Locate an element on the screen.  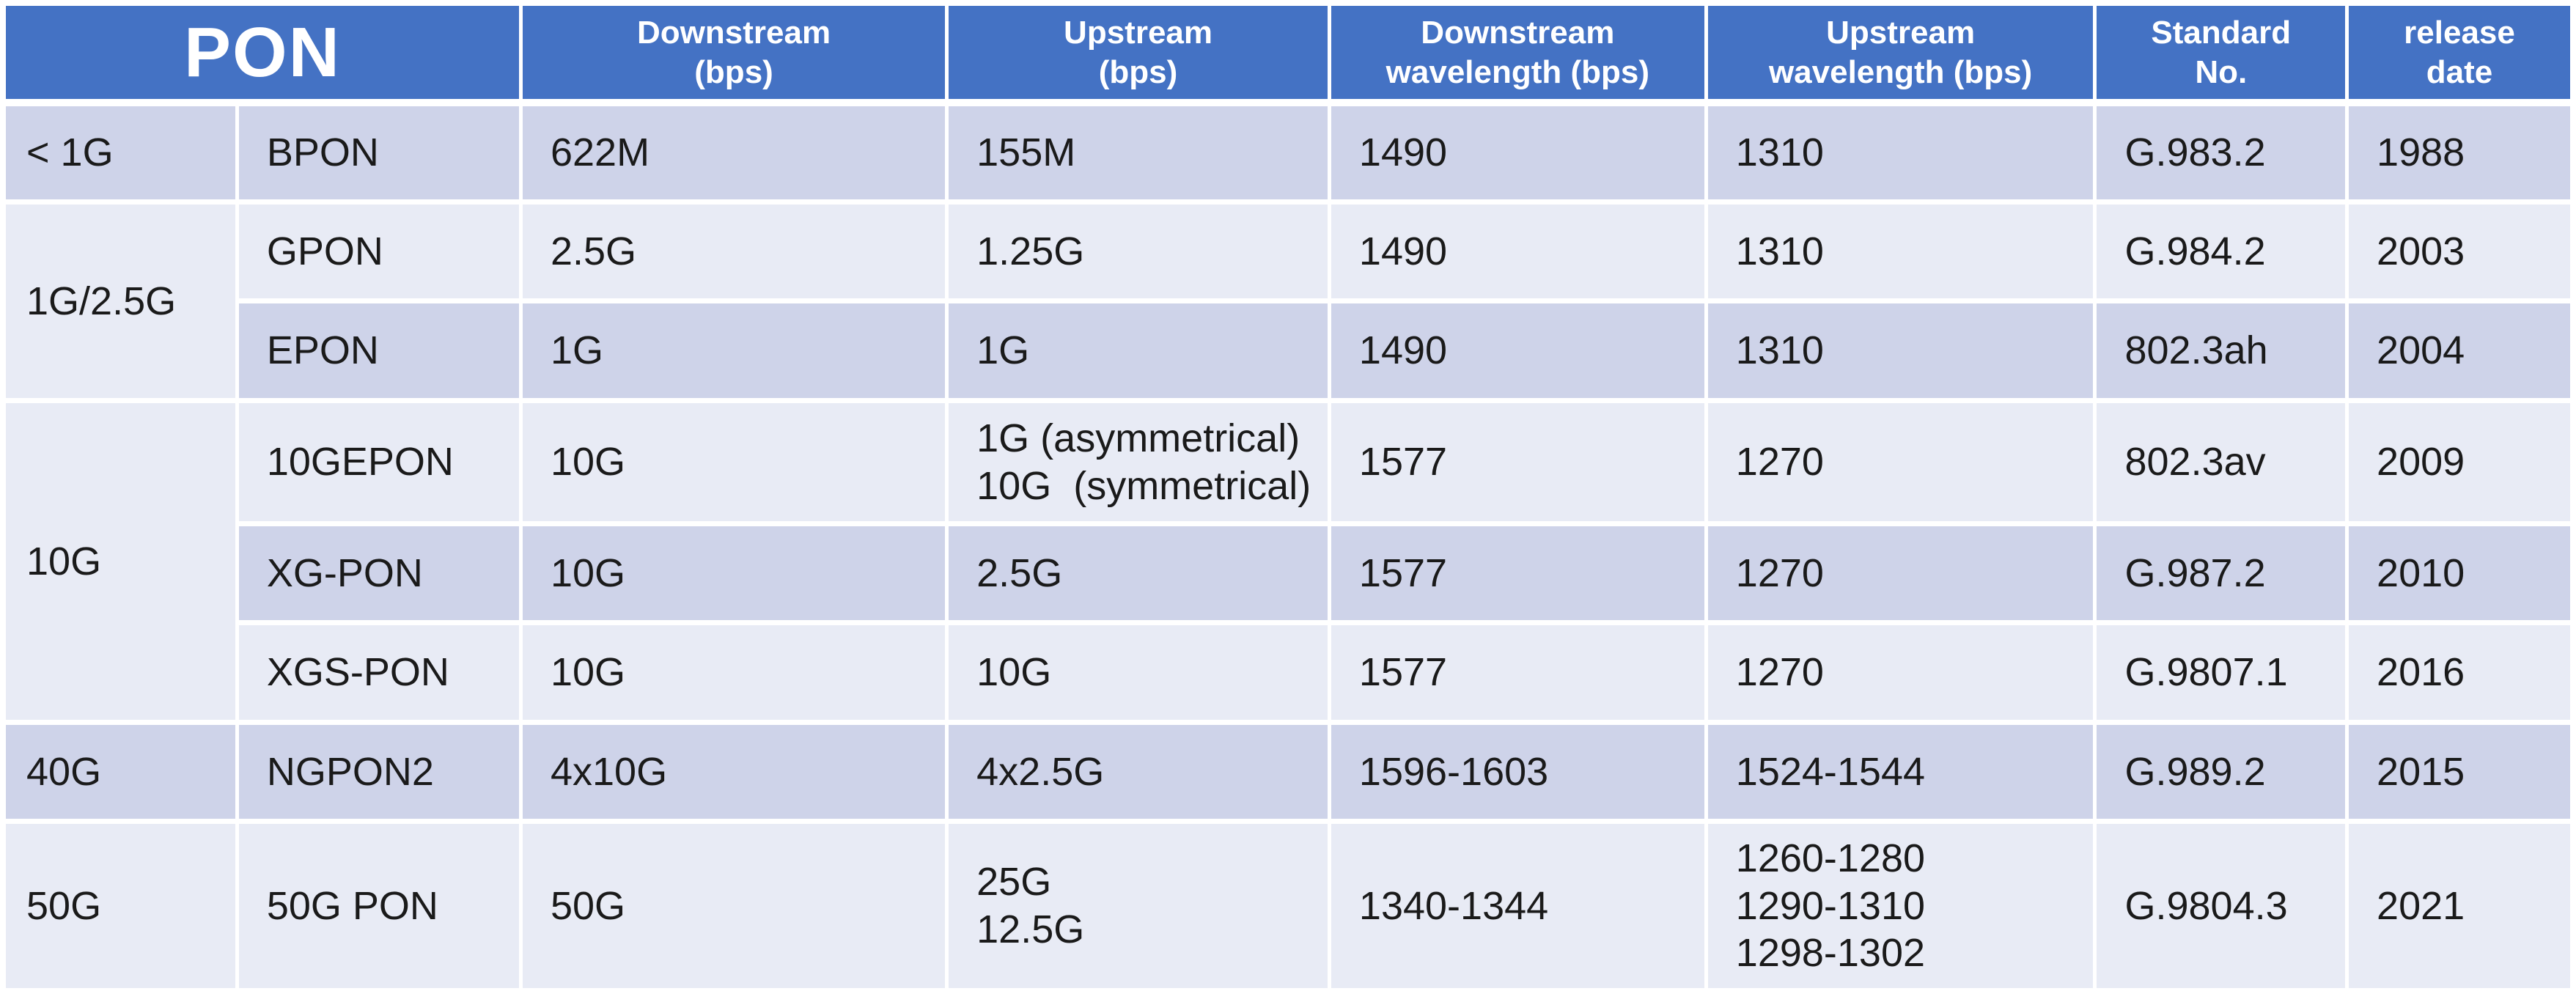
row6-upstream-wavelength-cell: 1524-1544 is located at coordinates (1900, 772).